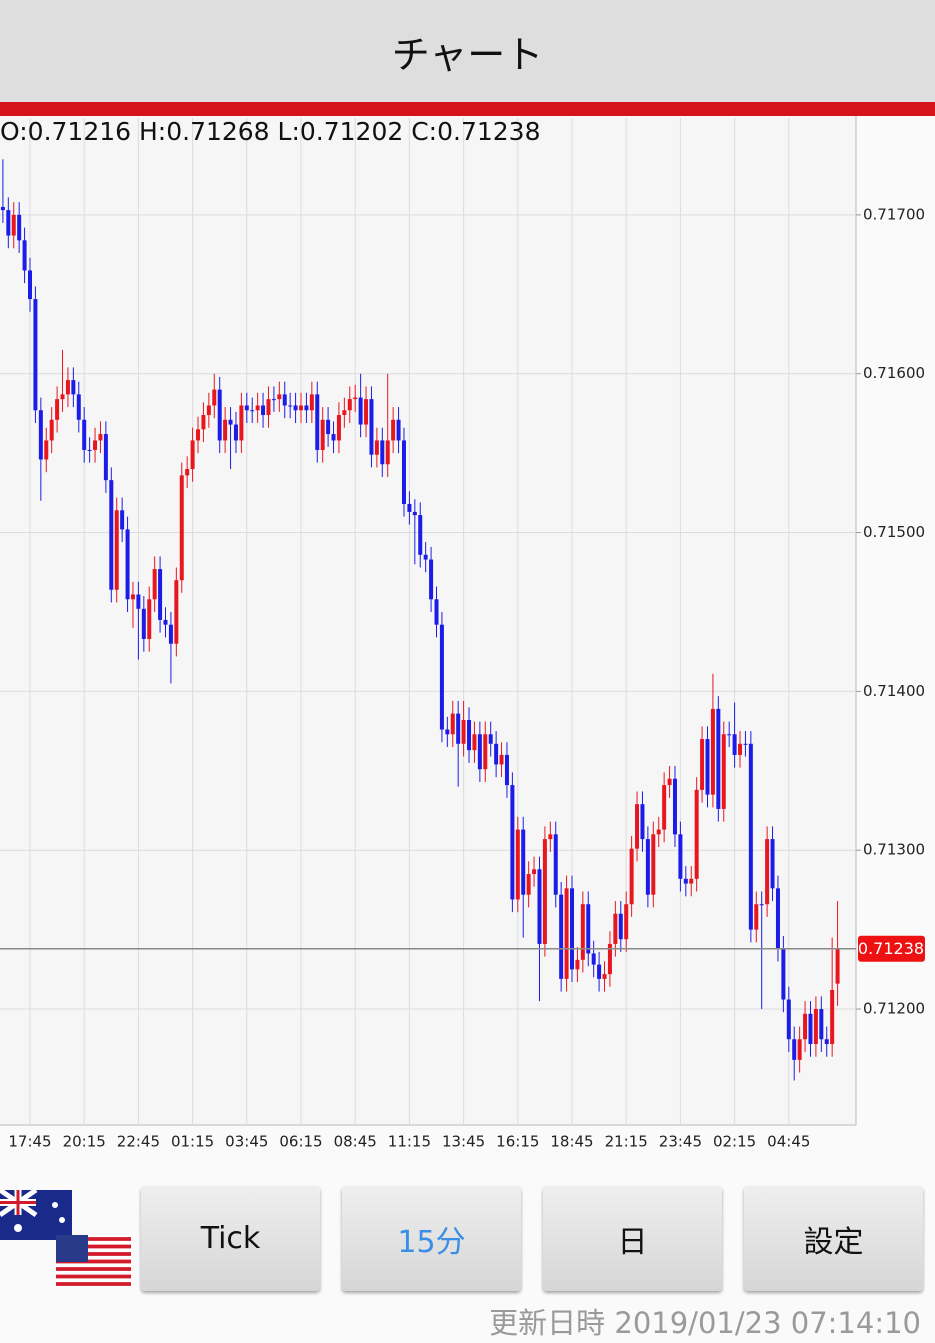 The image size is (935, 1343). Describe the element at coordinates (431, 1238) in the screenshot. I see `15min-button: 15分` at that location.